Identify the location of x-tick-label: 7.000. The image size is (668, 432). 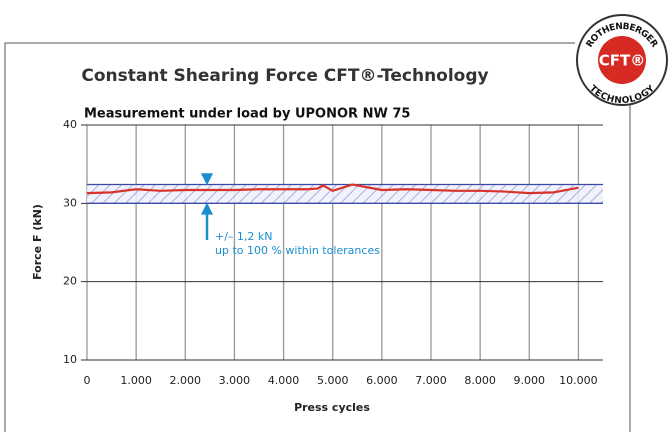
(431, 380).